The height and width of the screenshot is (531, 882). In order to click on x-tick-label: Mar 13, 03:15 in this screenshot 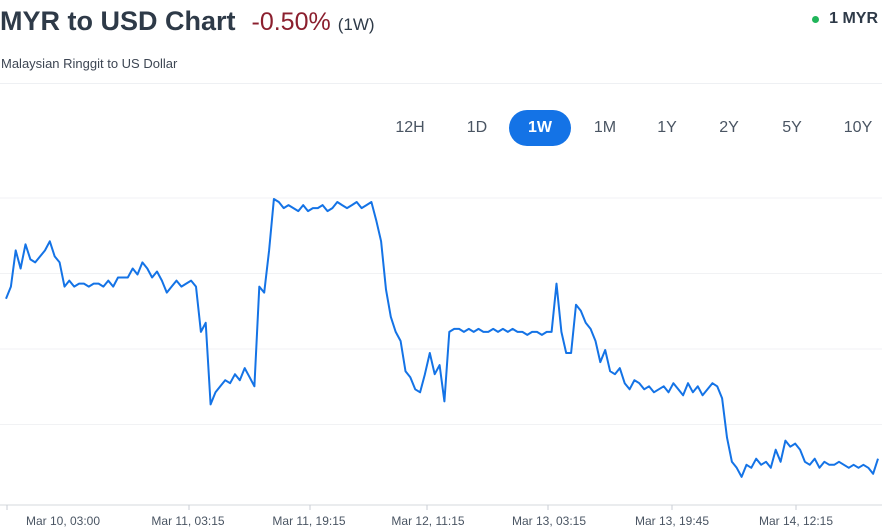, I will do `click(549, 521)`.